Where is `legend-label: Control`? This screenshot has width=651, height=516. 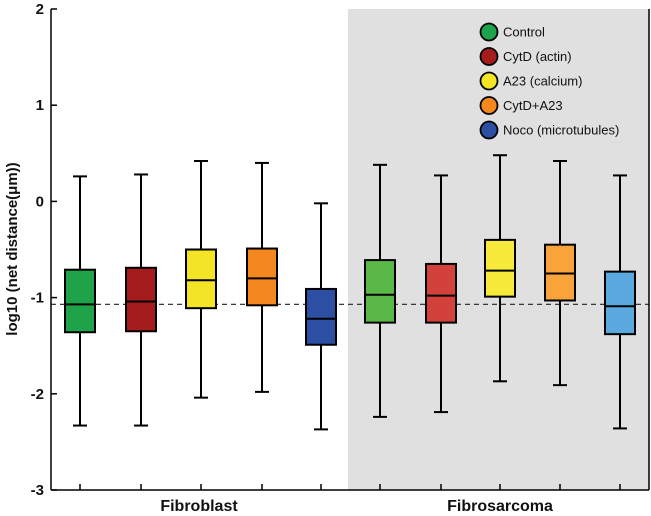
legend-label: Control is located at coordinates (524, 32).